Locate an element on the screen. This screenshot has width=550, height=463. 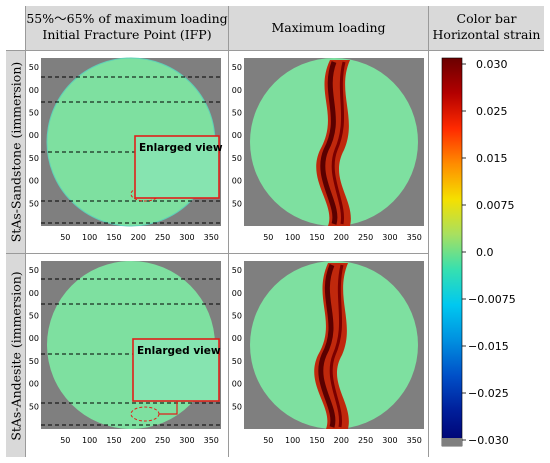
header-ifp-line2: Initial Fracture Point (IFP) is located at coordinates (127, 34).